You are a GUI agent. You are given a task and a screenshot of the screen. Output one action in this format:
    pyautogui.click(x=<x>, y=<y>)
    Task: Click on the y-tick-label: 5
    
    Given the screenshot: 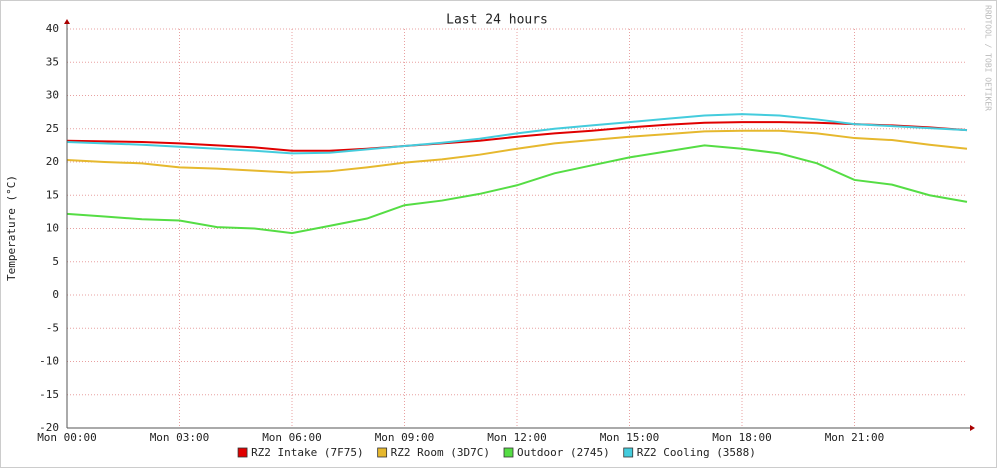 What is the action you would take?
    pyautogui.click(x=55, y=261)
    